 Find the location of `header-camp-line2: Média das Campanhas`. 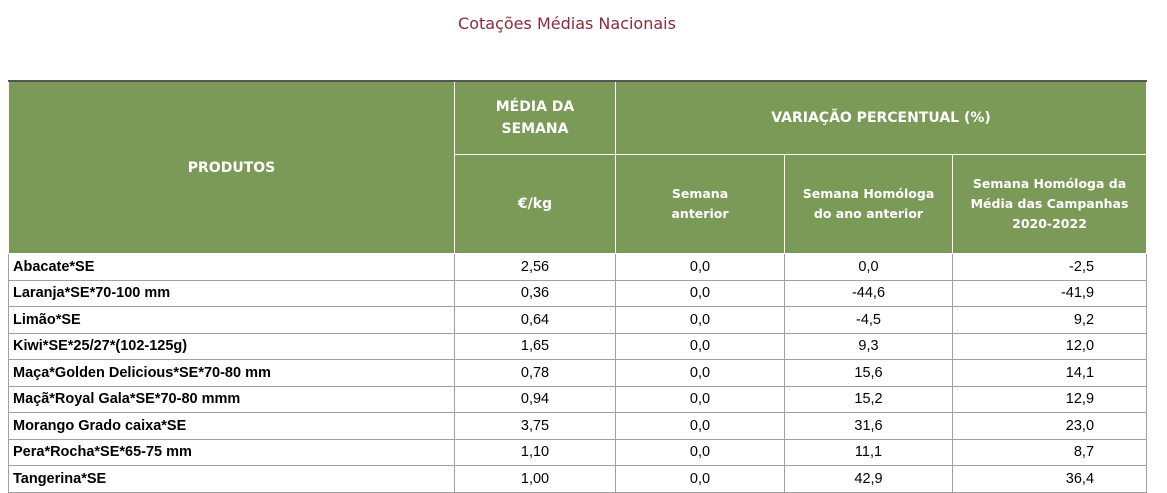

header-camp-line2: Média das Campanhas is located at coordinates (1049, 203).